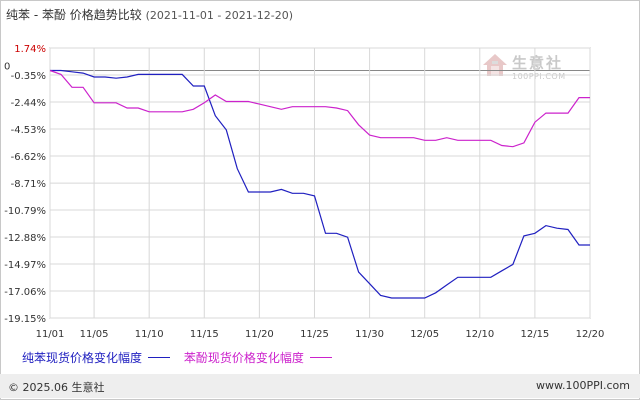 The image size is (640, 400). What do you see at coordinates (56, 387) in the screenshot?
I see `footer-copyright: © 2025.06 生意社` at bounding box center [56, 387].